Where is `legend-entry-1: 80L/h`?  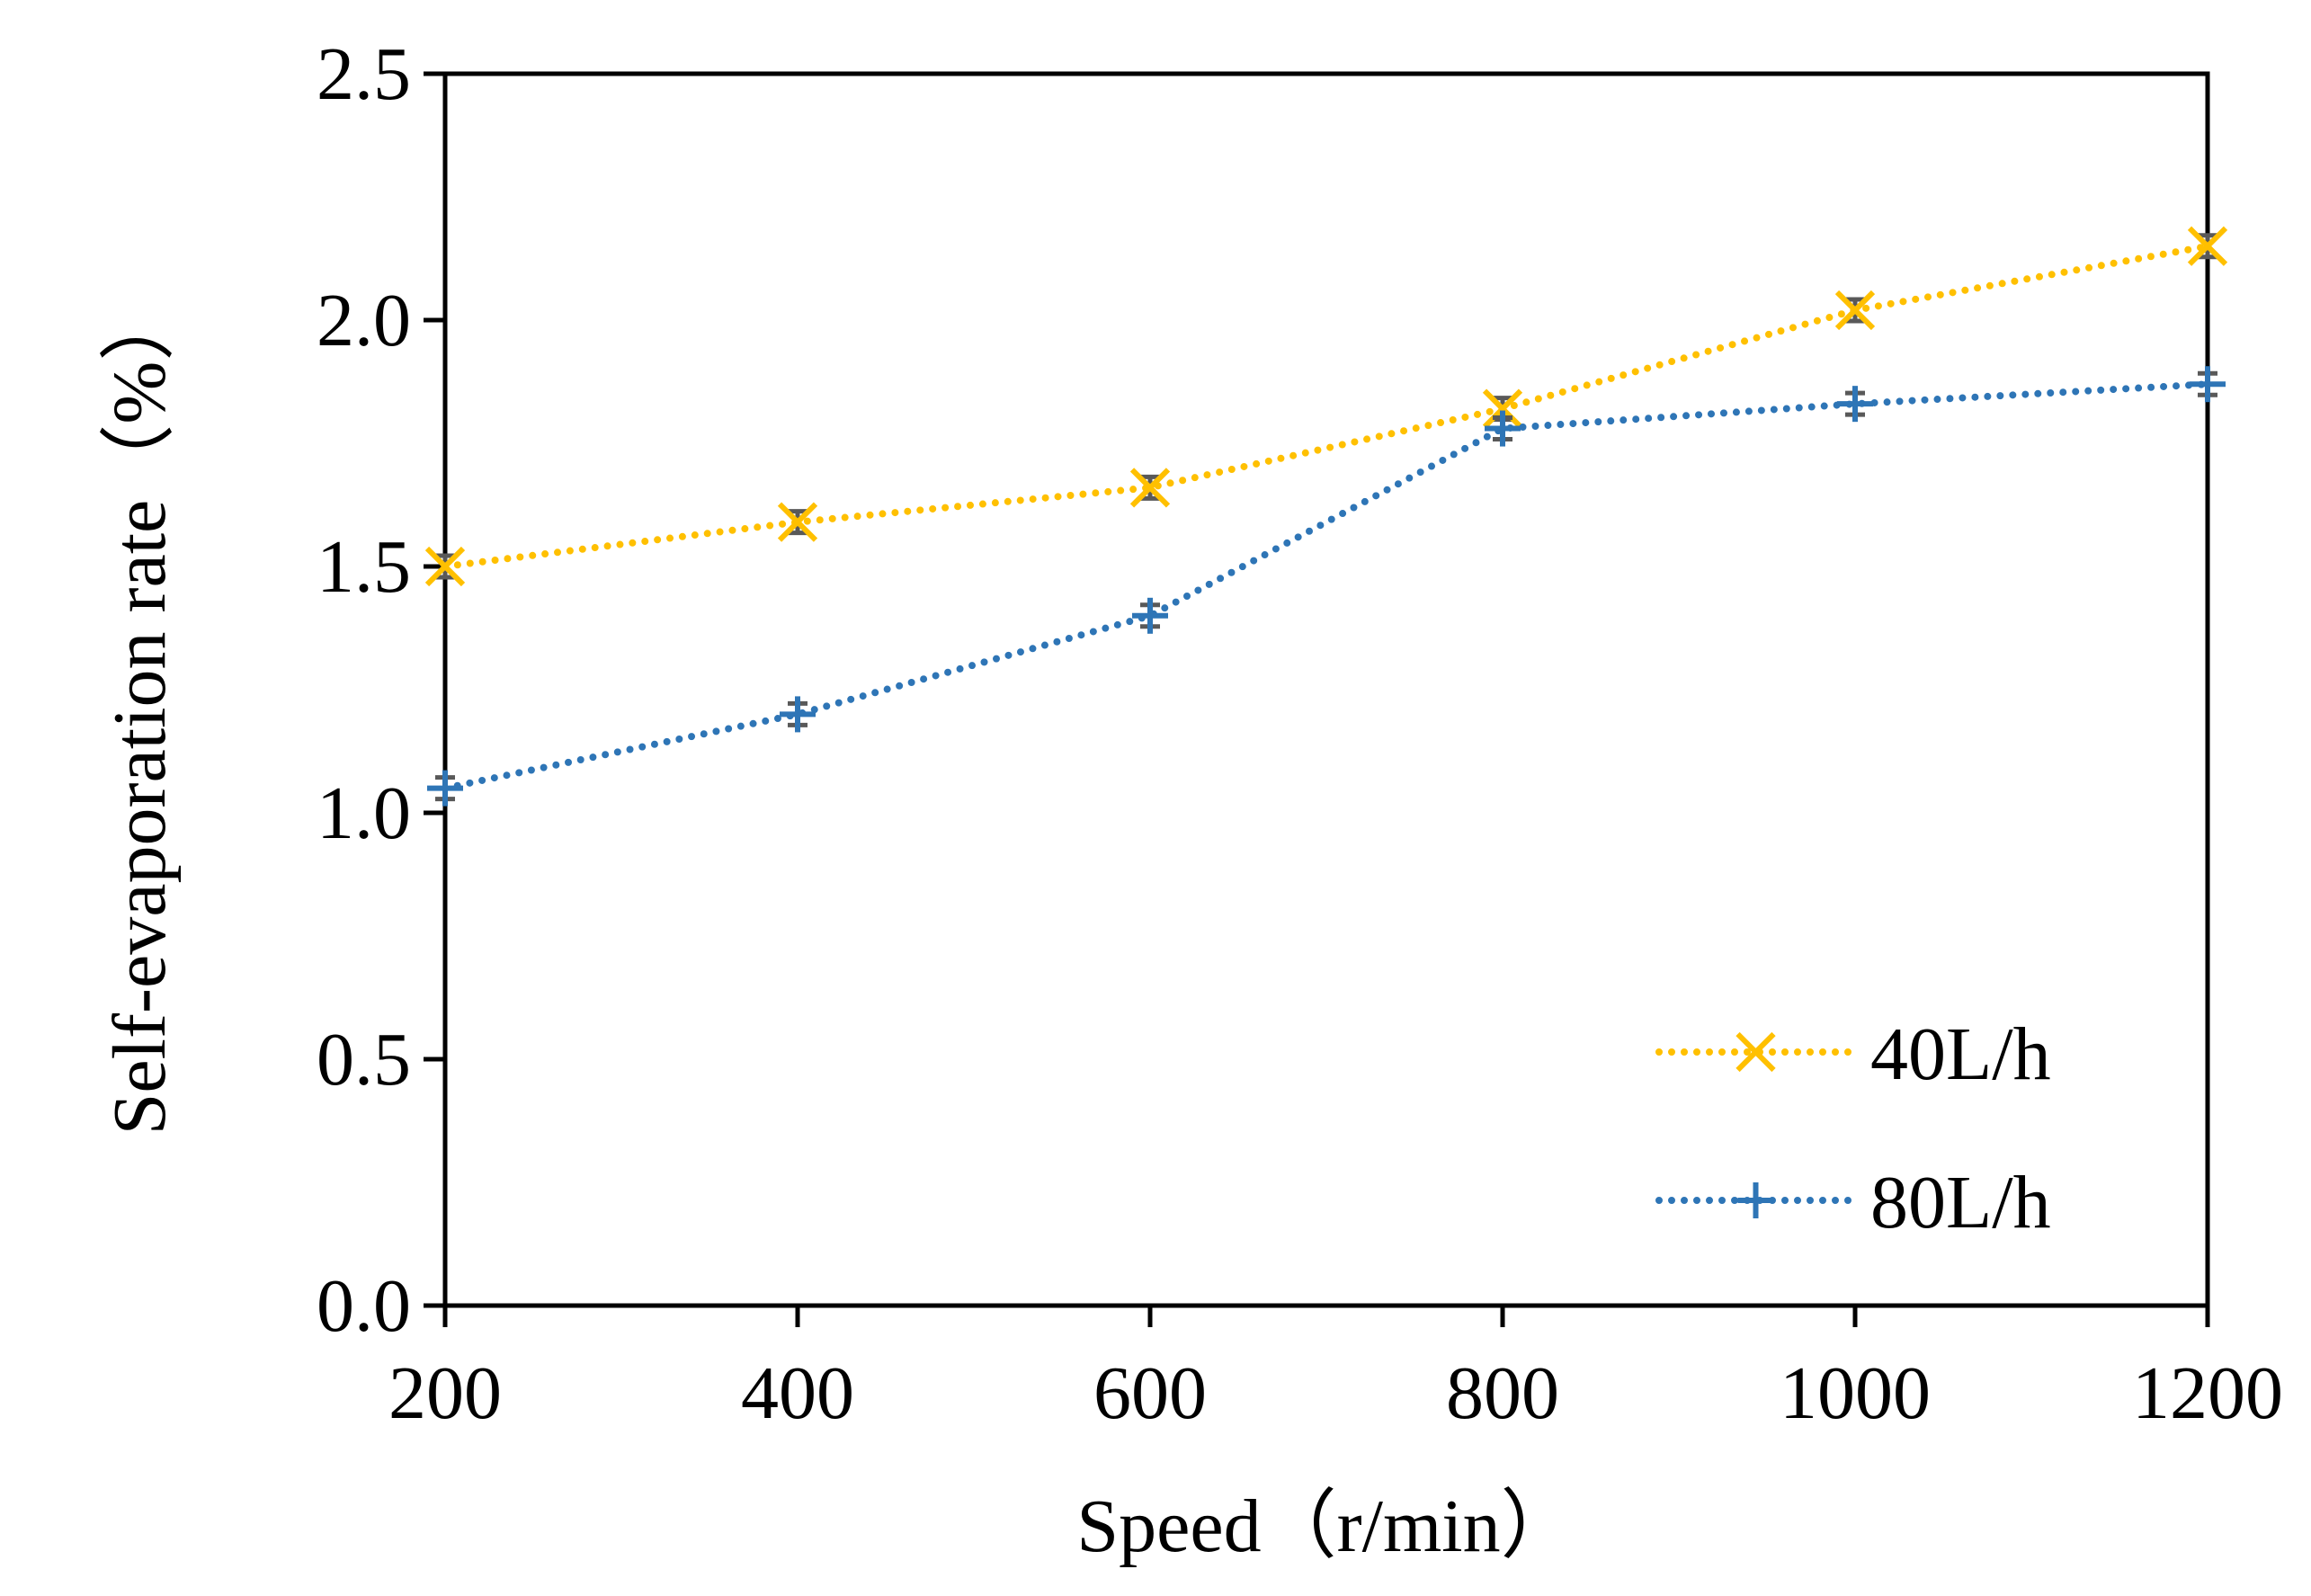 legend-entry-1: 80L/h is located at coordinates (1853, 1202).